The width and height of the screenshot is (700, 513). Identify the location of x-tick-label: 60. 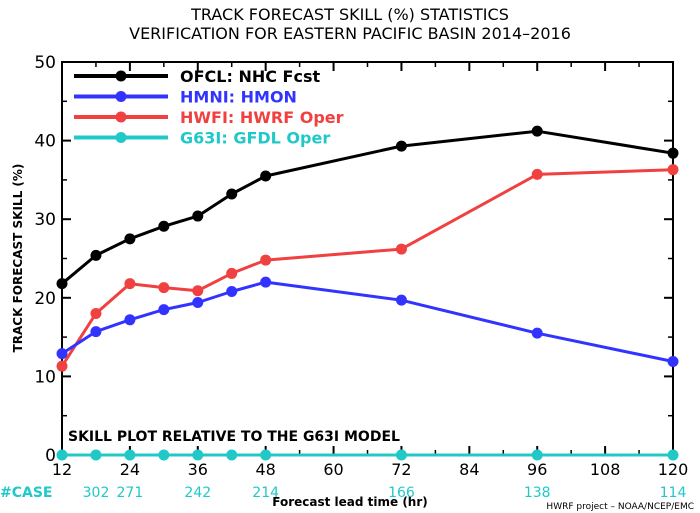
(333, 469).